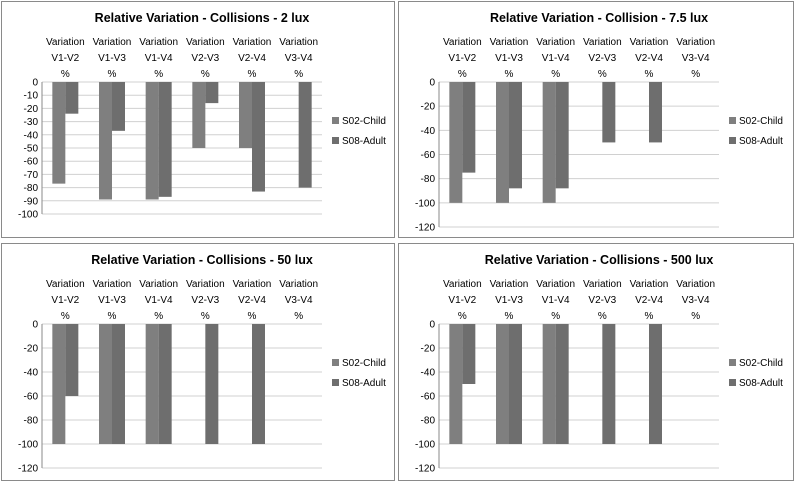 The width and height of the screenshot is (796, 483). I want to click on chart-title: Relative Variation - Collisions - 50 lux, so click(202, 260).